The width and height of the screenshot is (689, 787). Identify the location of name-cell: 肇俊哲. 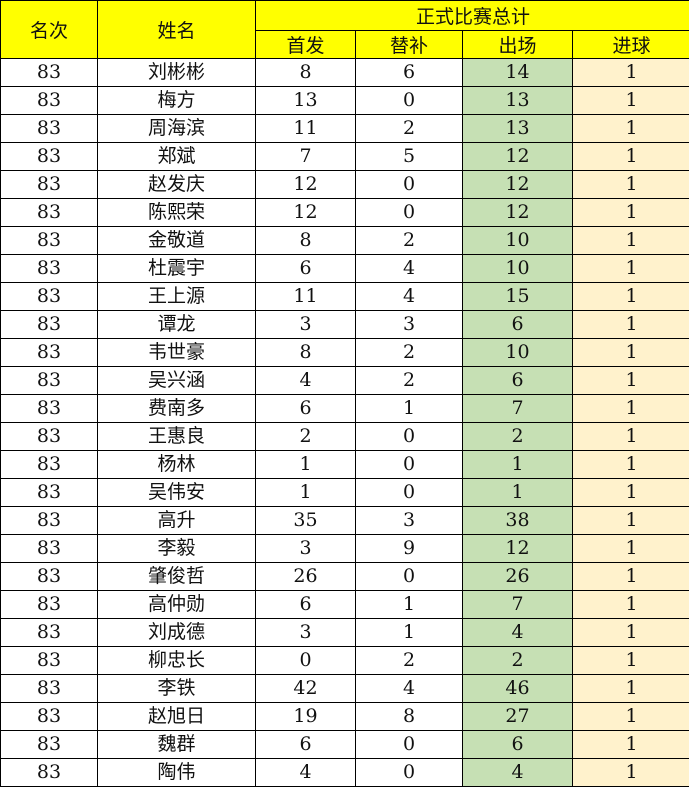
(177, 577).